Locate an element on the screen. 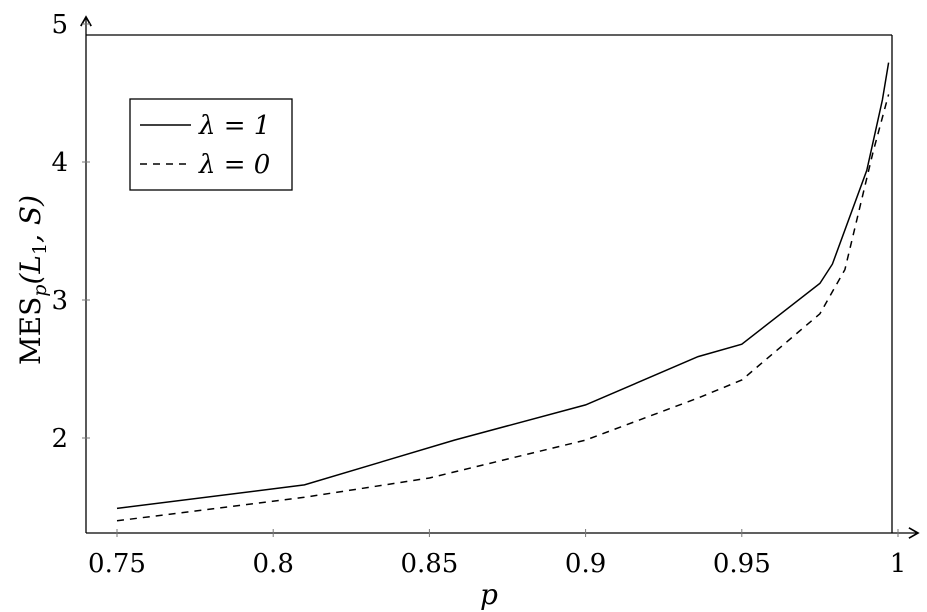  y-tick-label: 5 is located at coordinates (59, 25).